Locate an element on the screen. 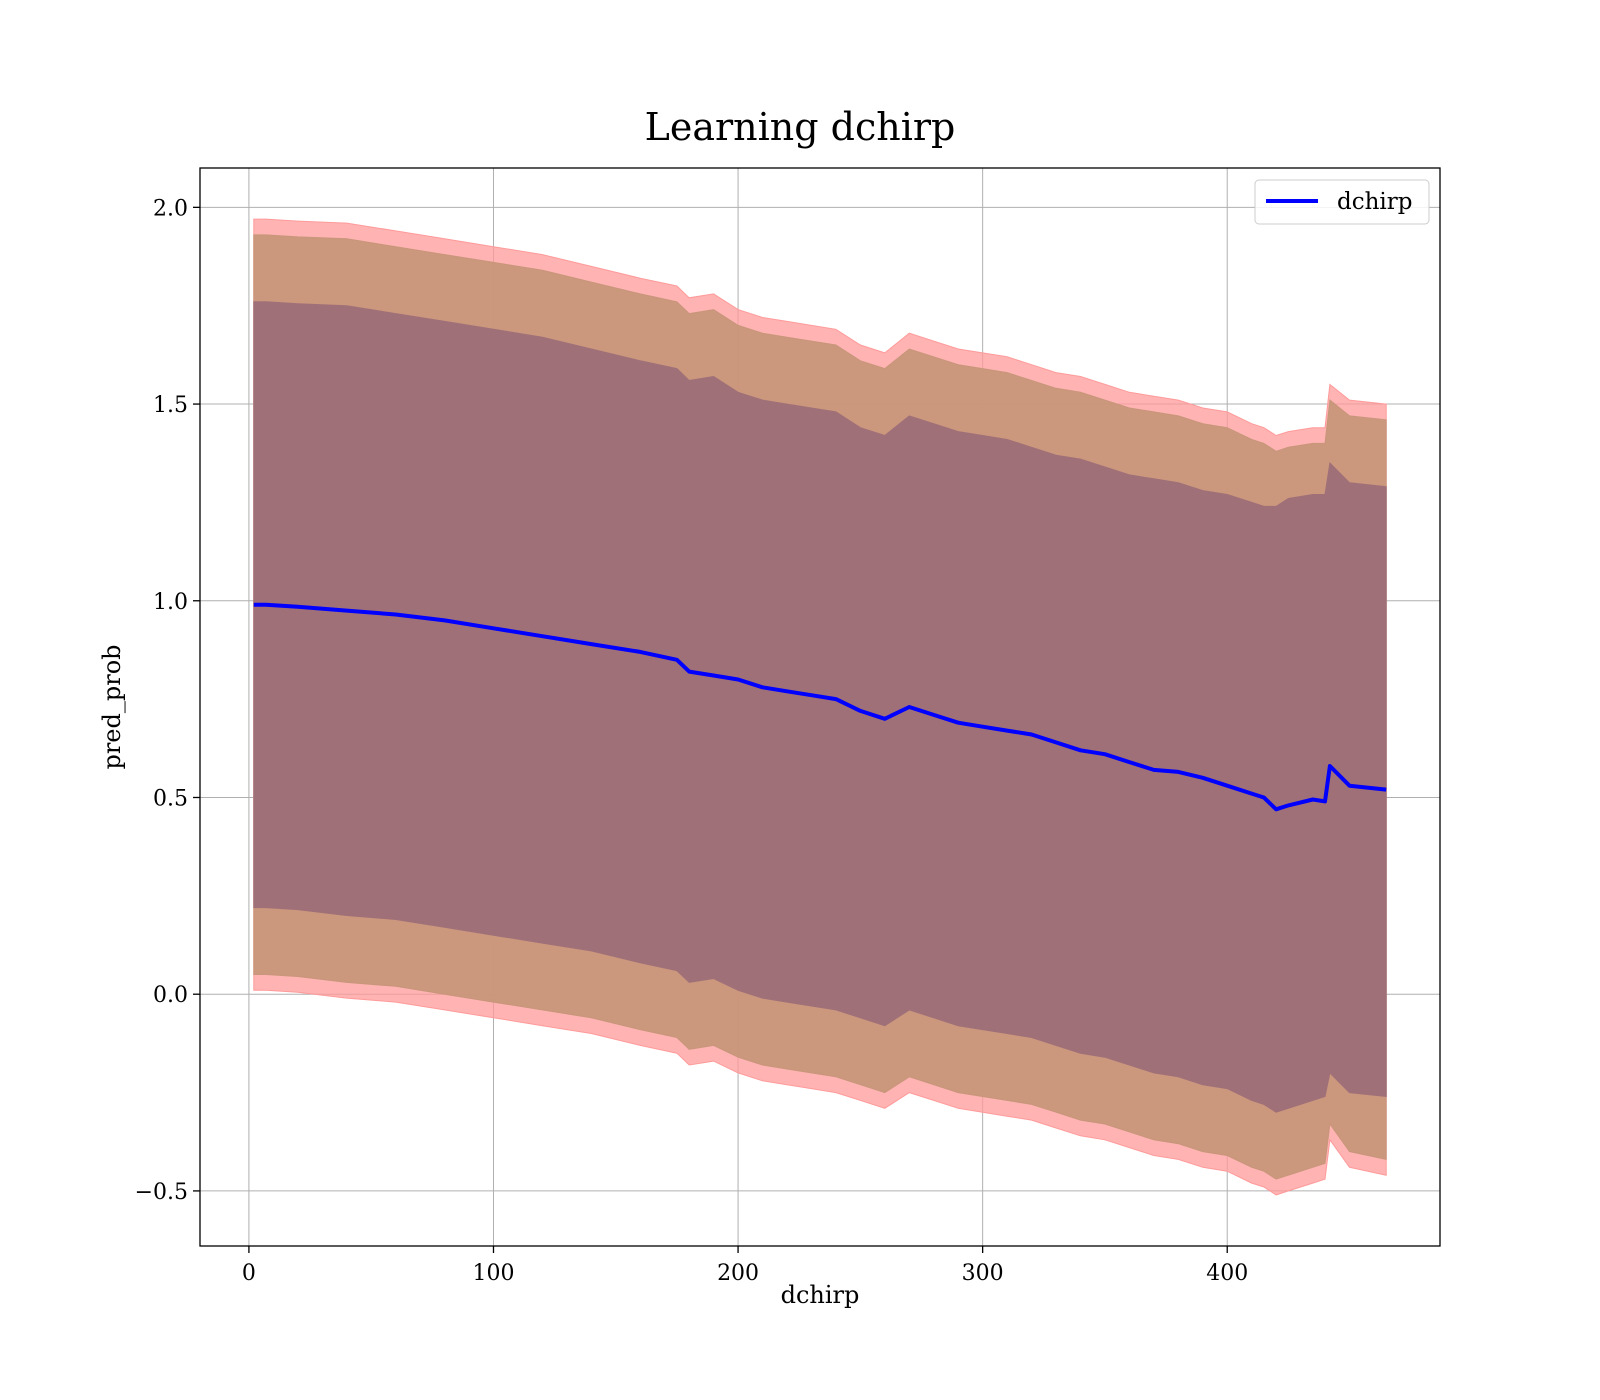 This screenshot has height=1400, width=1600. legend: dchirp is located at coordinates (1342, 202).